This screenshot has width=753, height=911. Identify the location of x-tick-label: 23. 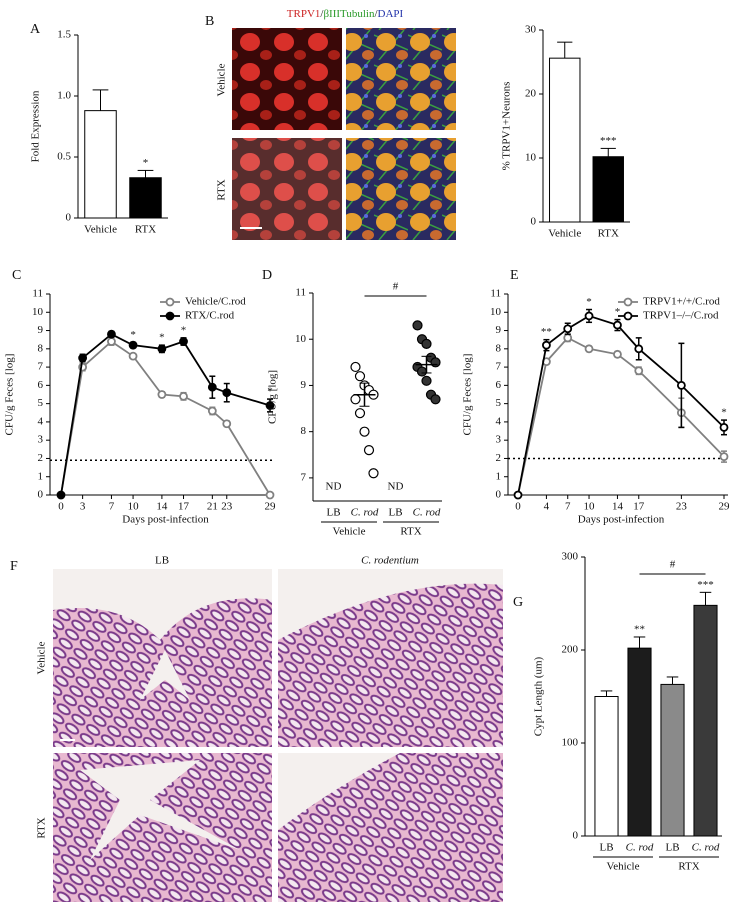
(682, 507).